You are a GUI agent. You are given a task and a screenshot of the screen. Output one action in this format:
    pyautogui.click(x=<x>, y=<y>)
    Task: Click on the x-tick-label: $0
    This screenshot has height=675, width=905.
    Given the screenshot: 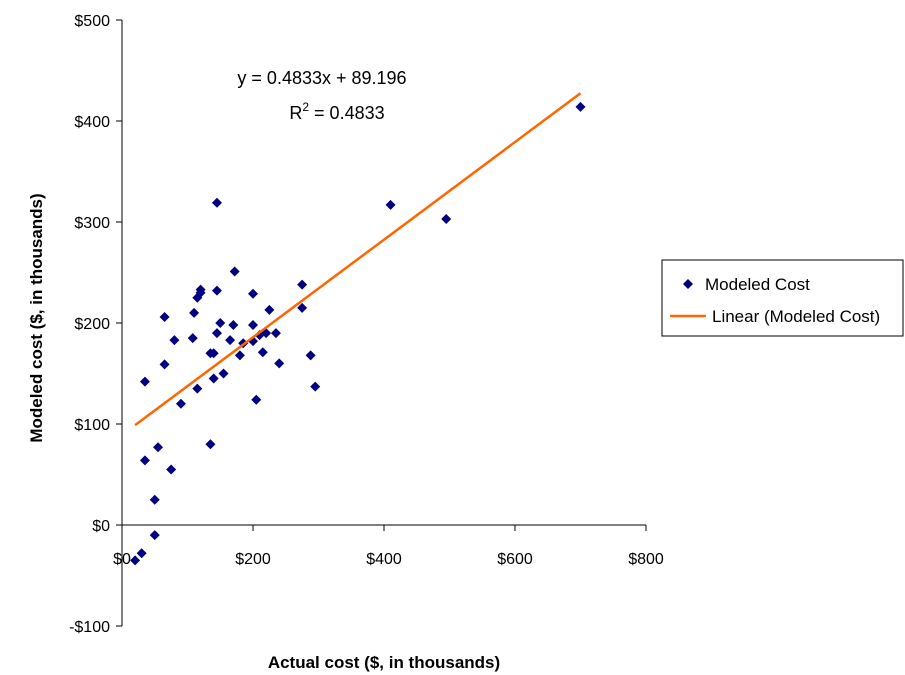 What is the action you would take?
    pyautogui.click(x=122, y=559)
    